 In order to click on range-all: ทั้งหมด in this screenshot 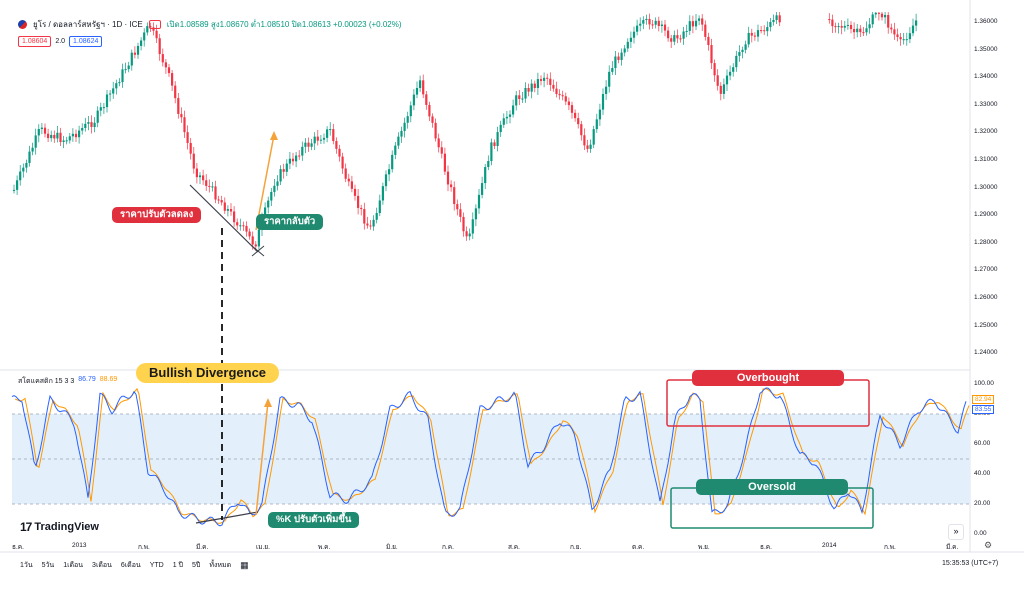, I will do `click(220, 565)`.